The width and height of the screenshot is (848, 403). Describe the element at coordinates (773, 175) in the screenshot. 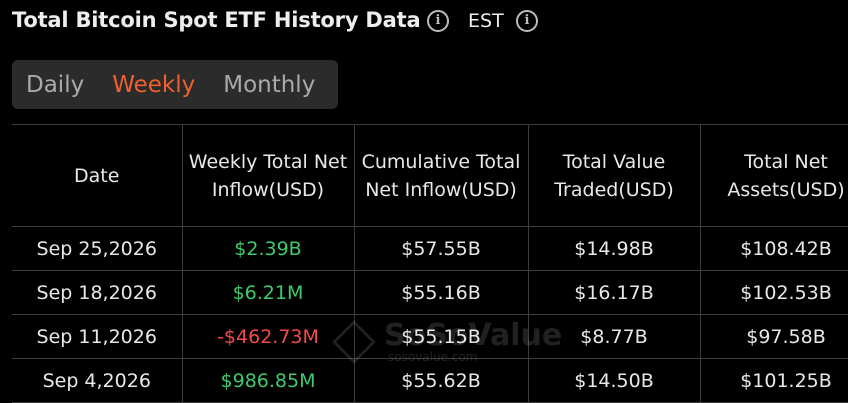

I see `column-header: Total Net Assets(USD)` at that location.